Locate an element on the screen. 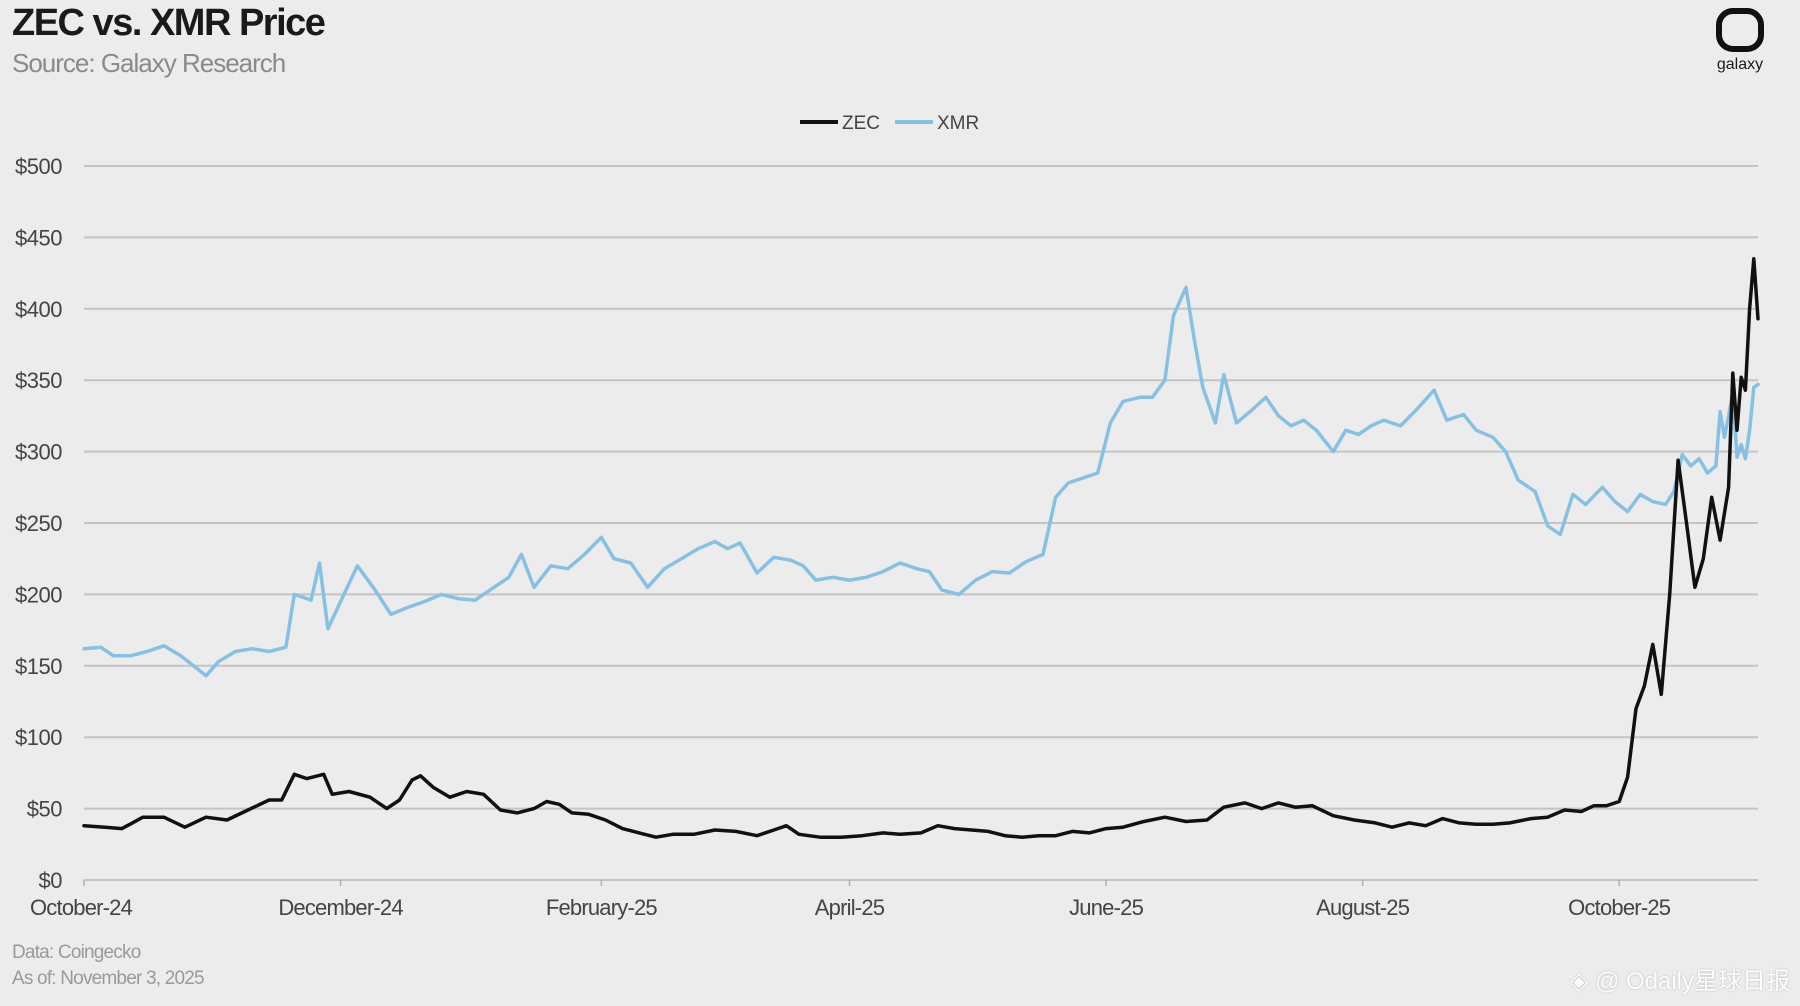 This screenshot has width=1800, height=1006. y-tick-label: $500 is located at coordinates (38, 166).